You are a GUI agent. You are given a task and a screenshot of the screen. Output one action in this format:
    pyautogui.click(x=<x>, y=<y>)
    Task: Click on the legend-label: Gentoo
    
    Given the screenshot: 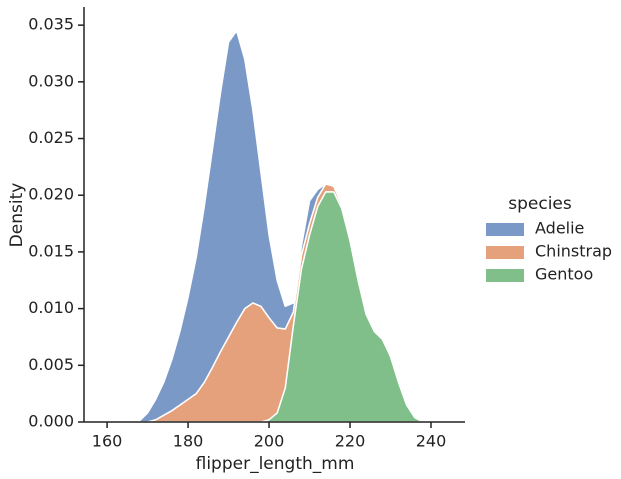 What is the action you would take?
    pyautogui.click(x=564, y=274)
    